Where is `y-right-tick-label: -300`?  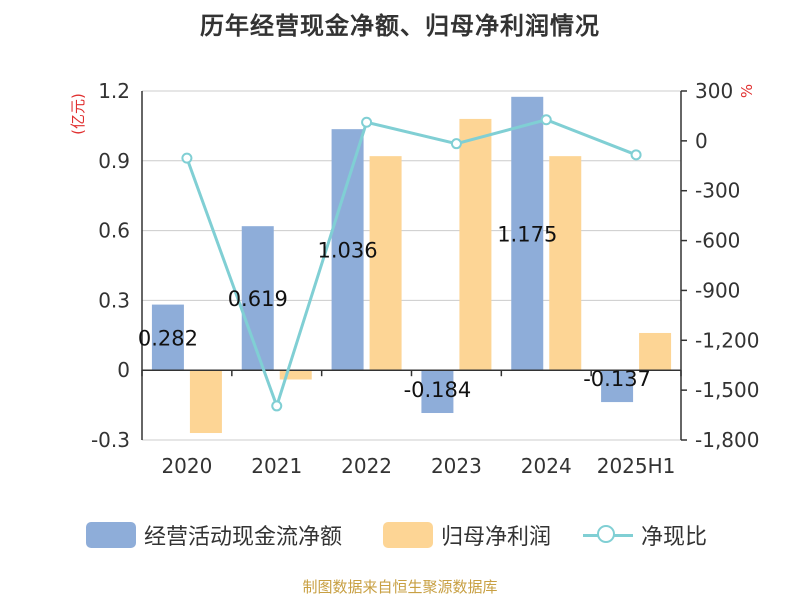 y-right-tick-label: -300 is located at coordinates (717, 191).